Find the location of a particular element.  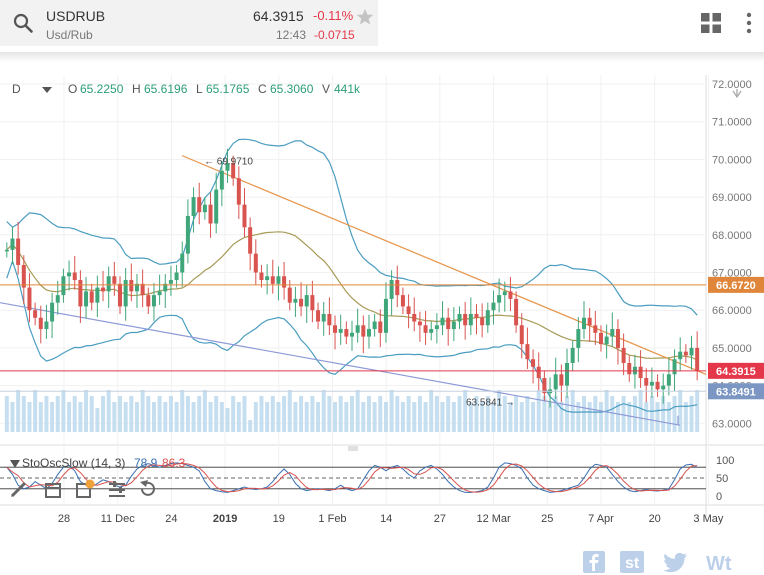

y-tick-label: 66.0000 is located at coordinates (732, 311).